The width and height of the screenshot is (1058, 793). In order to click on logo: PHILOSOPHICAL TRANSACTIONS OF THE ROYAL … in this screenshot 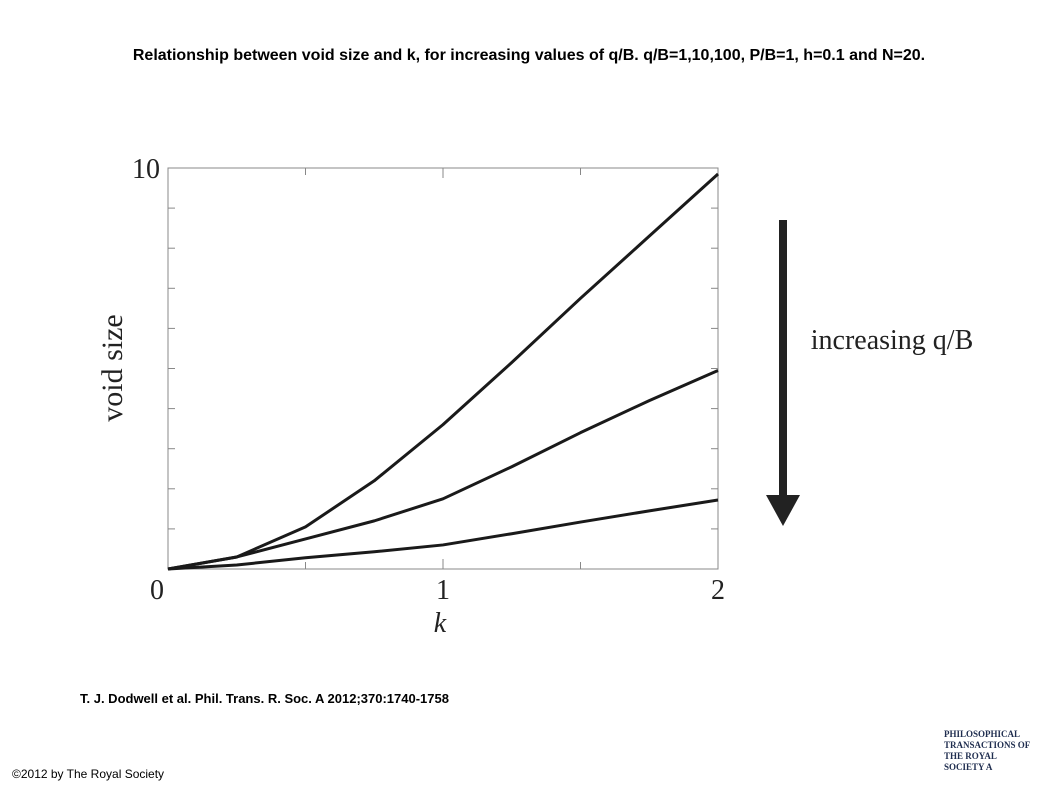, I will do `click(987, 750)`.